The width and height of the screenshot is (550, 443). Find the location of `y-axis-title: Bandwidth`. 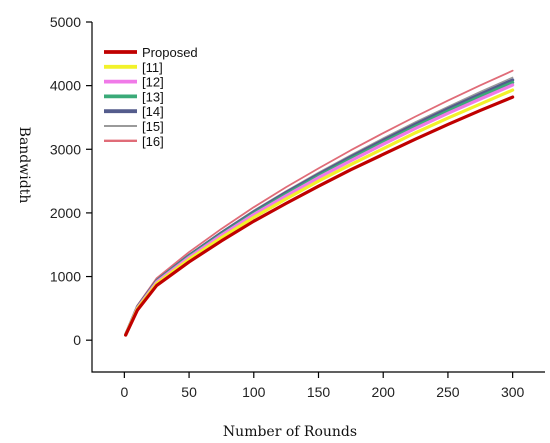

y-axis-title: Bandwidth is located at coordinates (24, 165).